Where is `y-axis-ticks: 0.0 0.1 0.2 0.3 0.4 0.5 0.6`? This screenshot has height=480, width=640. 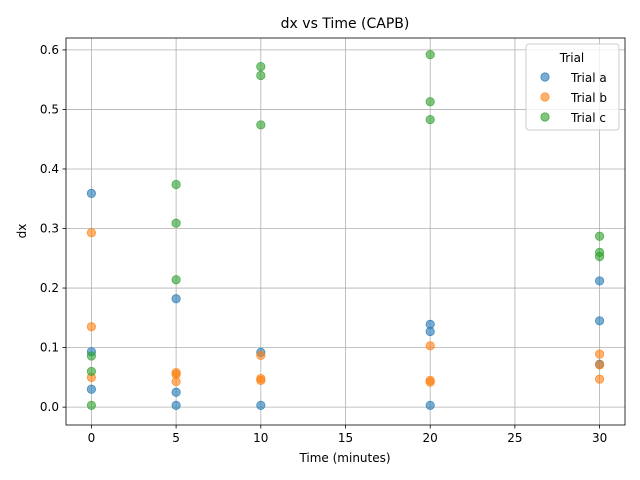
y-axis-ticks: 0.0 0.1 0.2 0.3 0.4 0.5 0.6 is located at coordinates (53, 228).